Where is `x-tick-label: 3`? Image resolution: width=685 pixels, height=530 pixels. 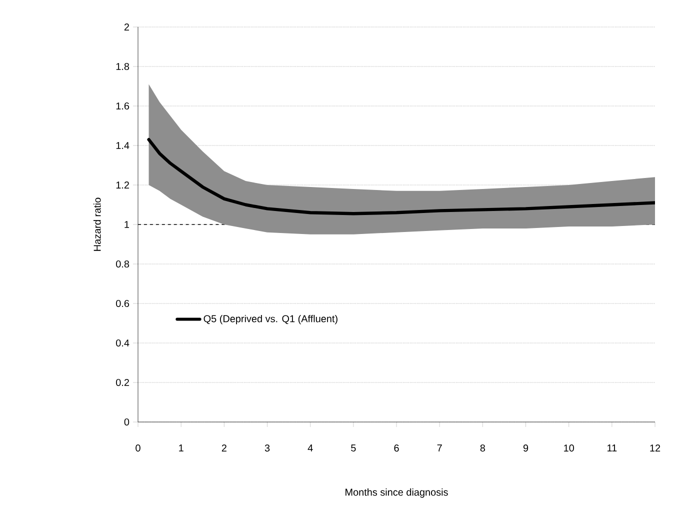 x-tick-label: 3 is located at coordinates (267, 448).